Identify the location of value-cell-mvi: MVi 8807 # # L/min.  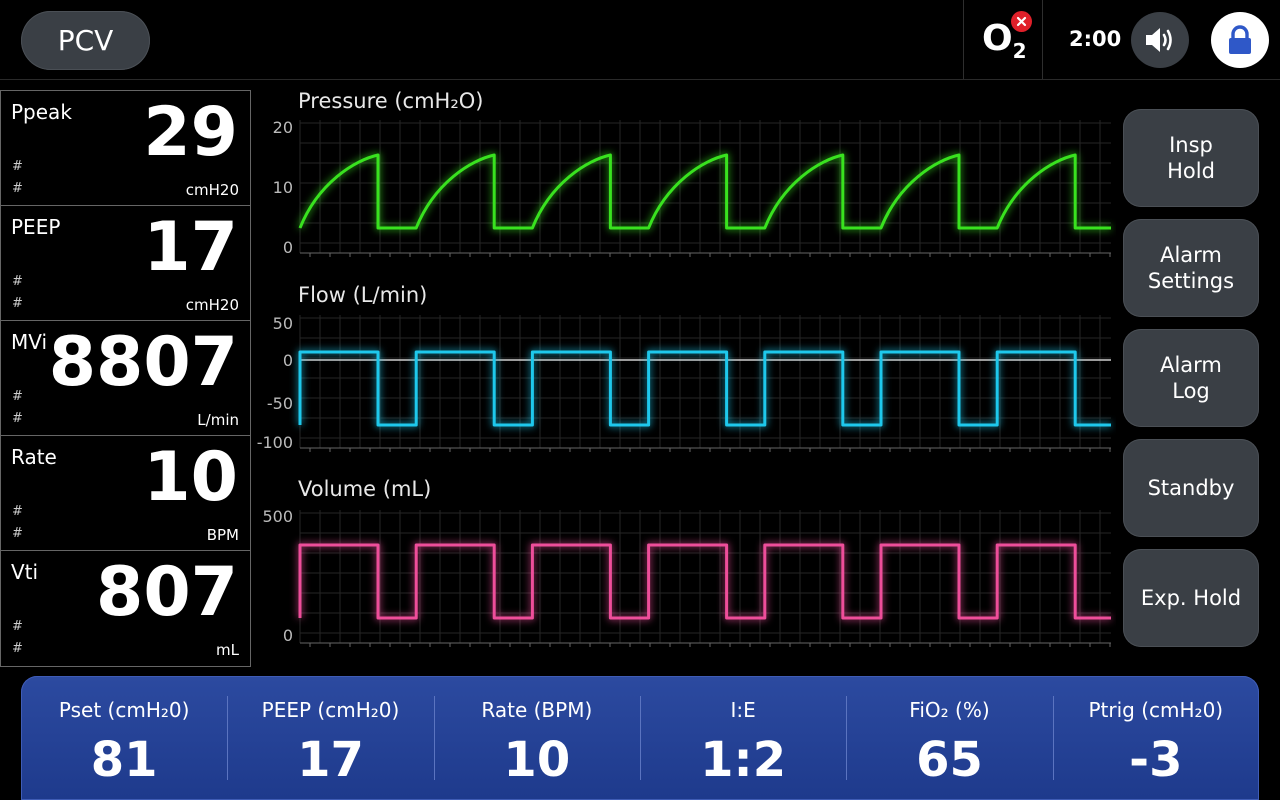
(125, 378).